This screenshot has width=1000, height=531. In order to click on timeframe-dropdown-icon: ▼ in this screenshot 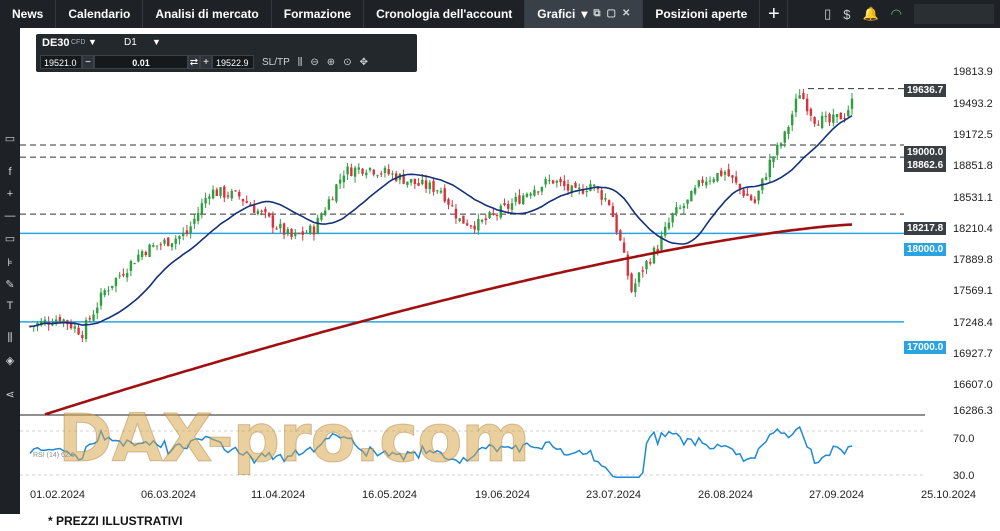, I will do `click(156, 42)`.